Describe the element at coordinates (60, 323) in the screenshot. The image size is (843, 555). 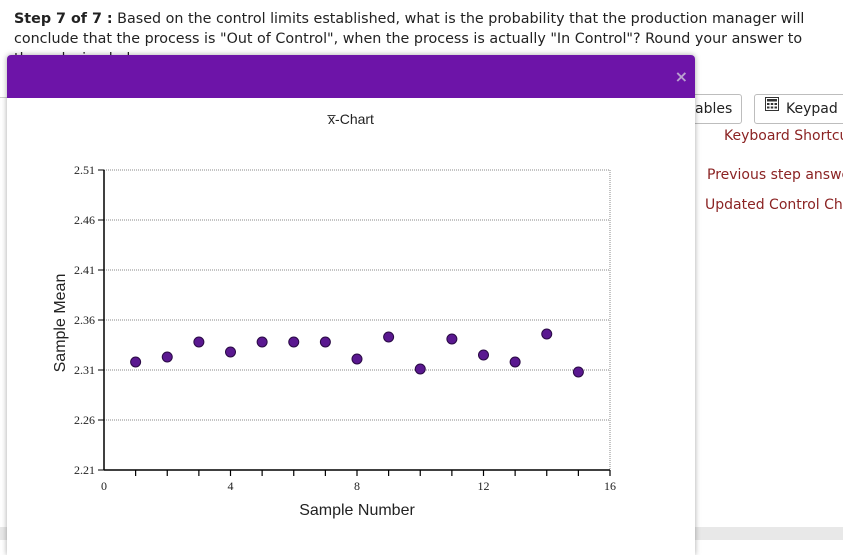
I see `y-axis-title: Sample Mean` at that location.